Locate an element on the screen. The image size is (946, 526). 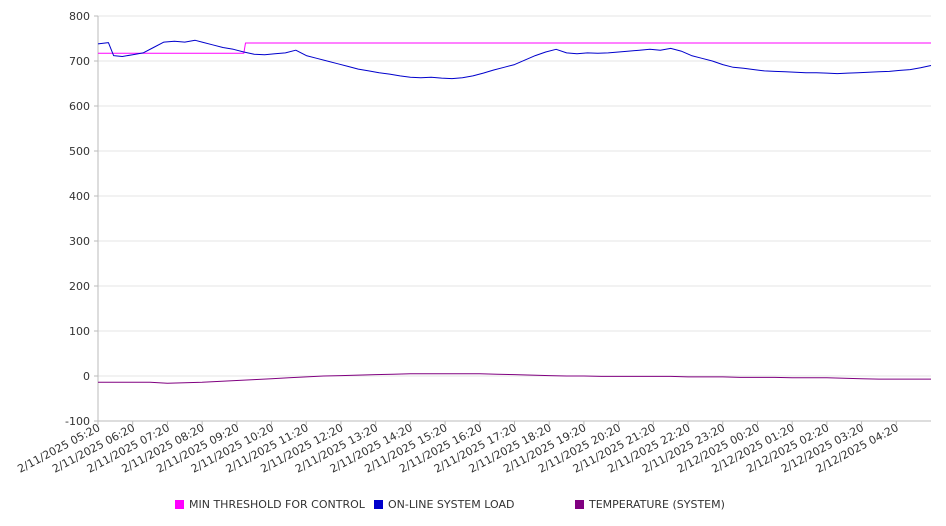
y-tick-label: 400 is located at coordinates (79, 196).